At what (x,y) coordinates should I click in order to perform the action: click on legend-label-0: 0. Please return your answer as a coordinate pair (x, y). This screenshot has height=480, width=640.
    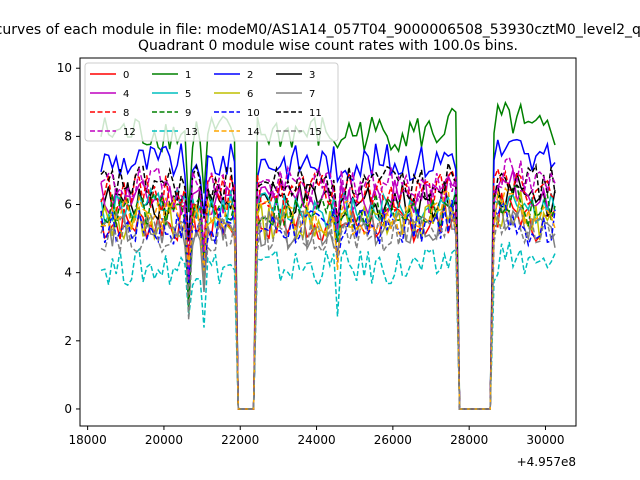
    Looking at the image, I should click on (126, 75).